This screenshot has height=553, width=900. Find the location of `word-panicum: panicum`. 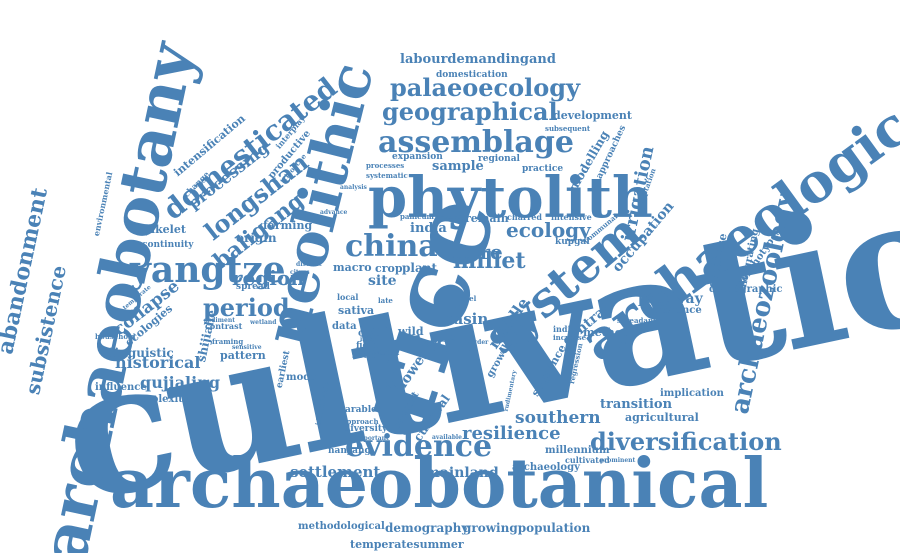

word-panicum: panicum is located at coordinates (417, 216).